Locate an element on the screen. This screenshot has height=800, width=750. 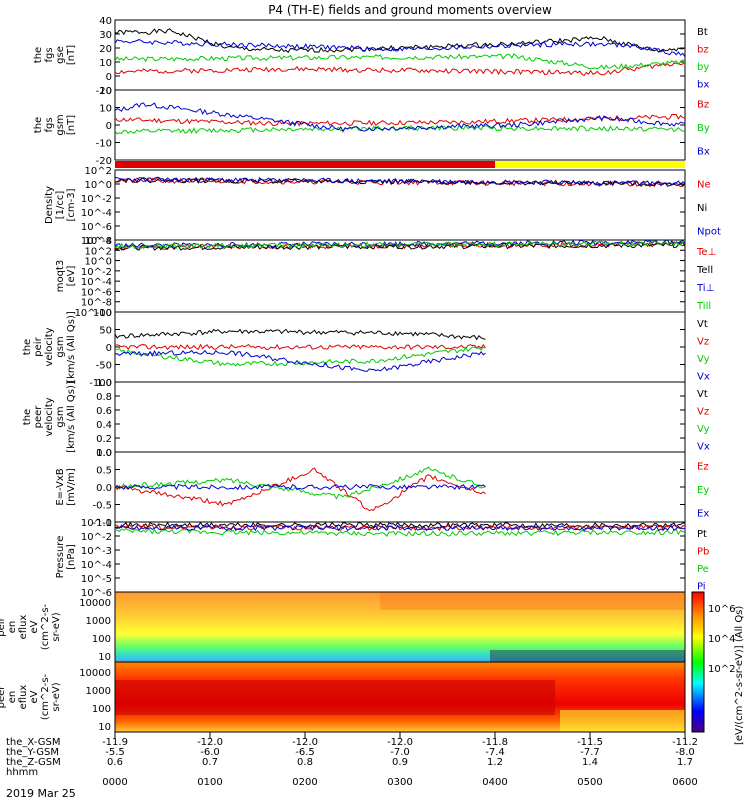
legend-entry: Ni is located at coordinates (702, 208).